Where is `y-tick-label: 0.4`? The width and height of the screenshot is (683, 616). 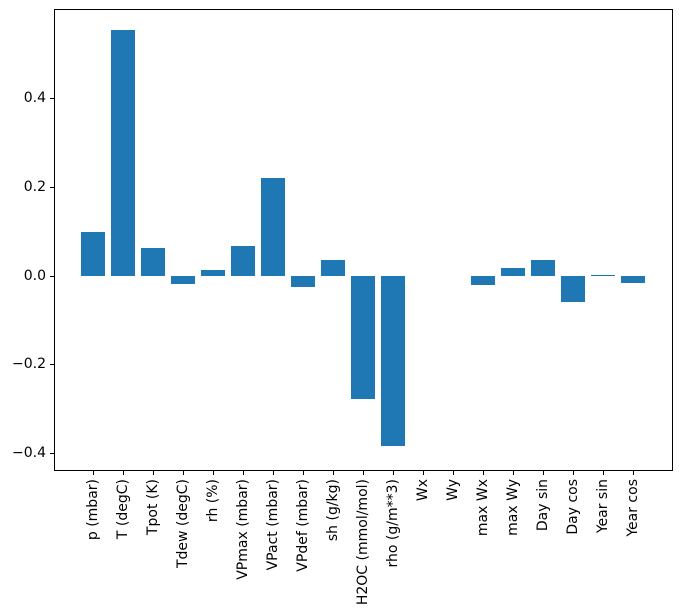
y-tick-label: 0.4 is located at coordinates (34, 98).